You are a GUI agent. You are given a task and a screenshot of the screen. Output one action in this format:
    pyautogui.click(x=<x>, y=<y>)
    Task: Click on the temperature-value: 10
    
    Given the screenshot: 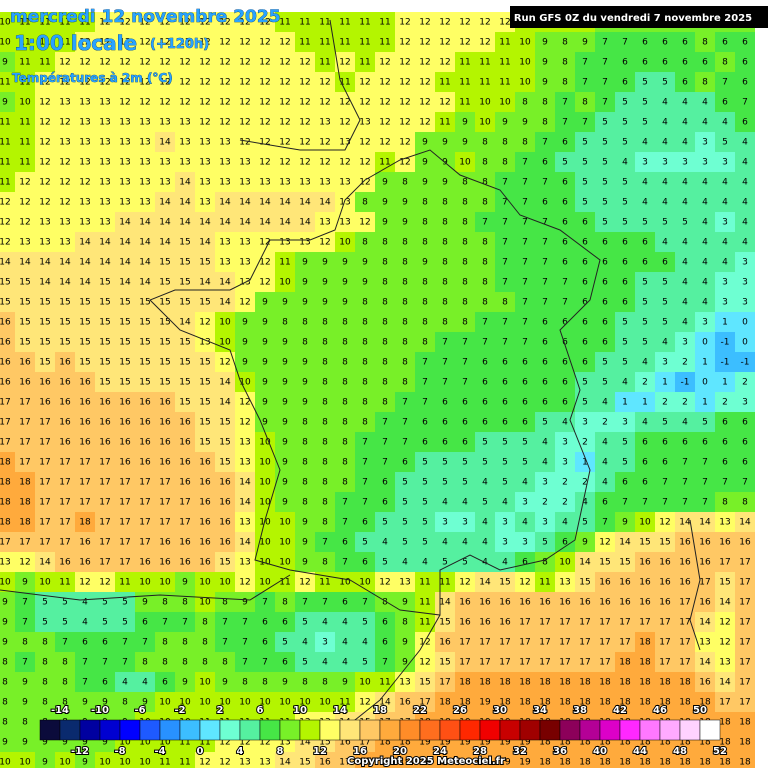 What is the action you would take?
    pyautogui.click(x=5, y=583)
    